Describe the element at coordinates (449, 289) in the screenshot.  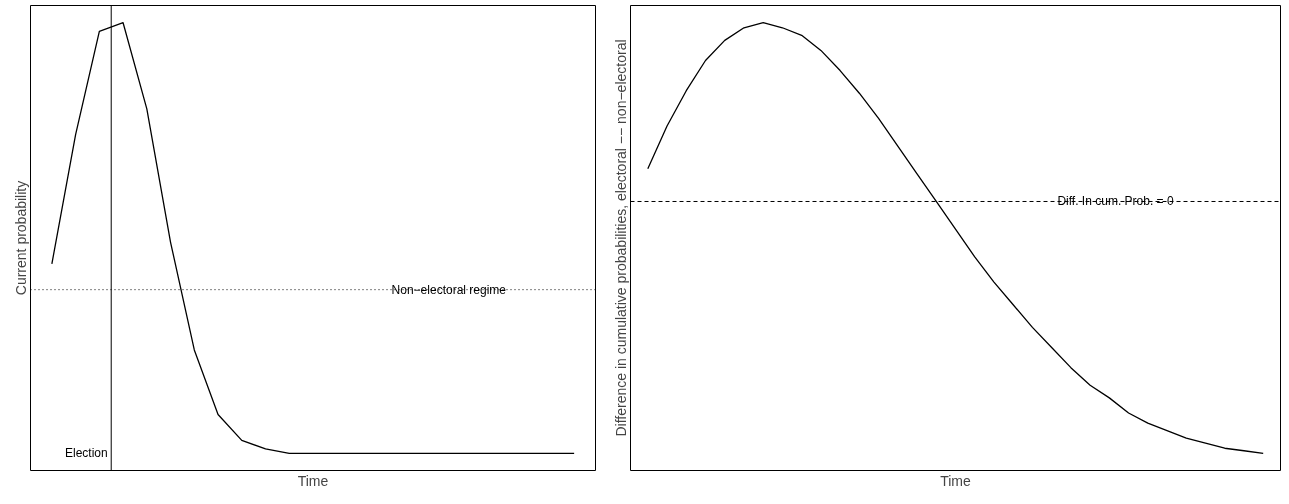
I see `ref-line-label: Non−electoral regime` at that location.